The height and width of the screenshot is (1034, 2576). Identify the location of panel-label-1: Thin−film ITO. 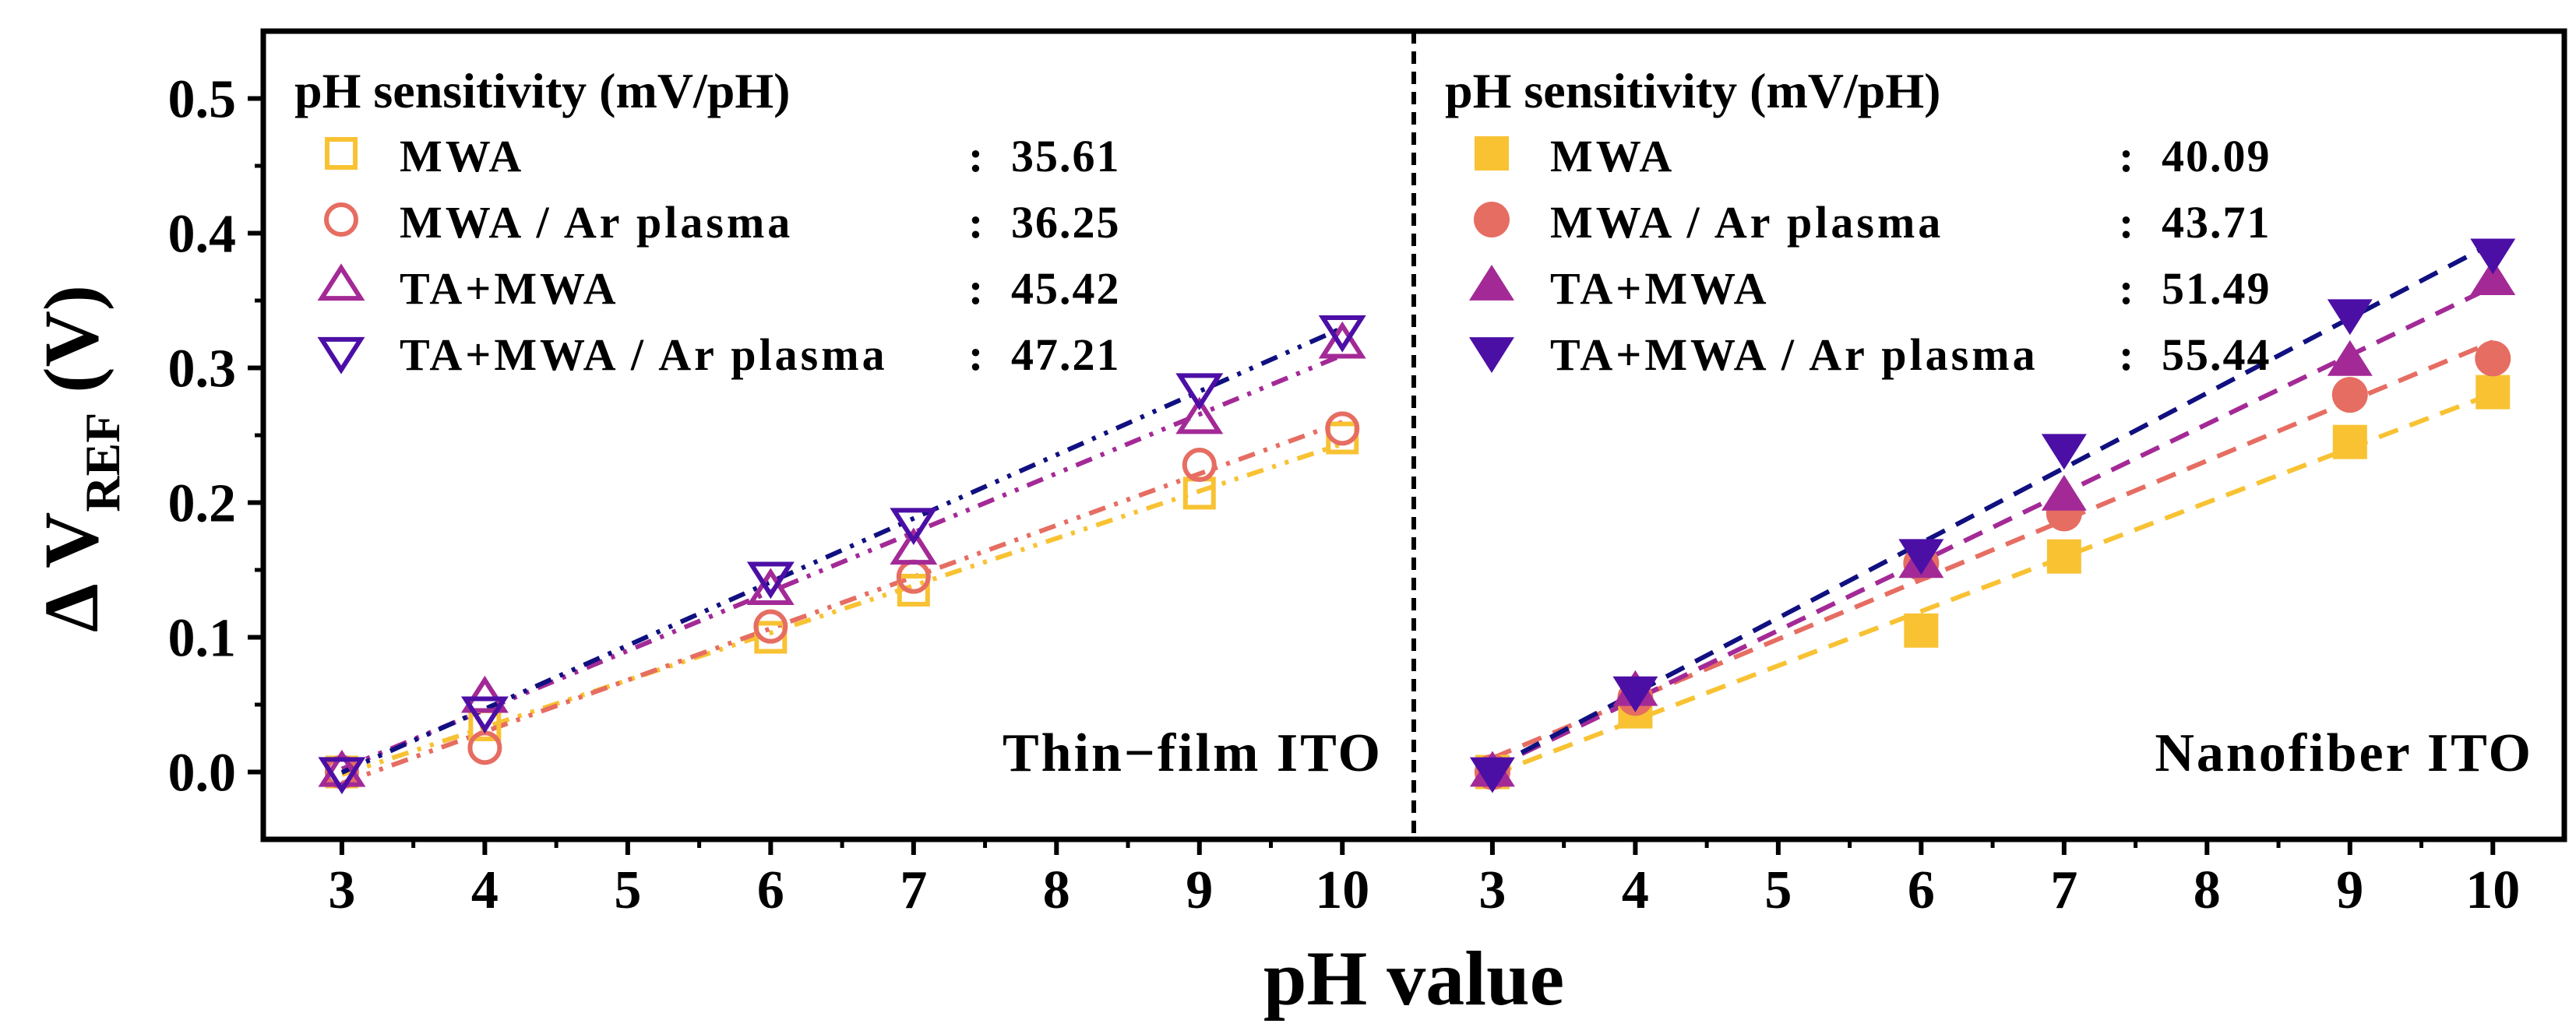
(1193, 753).